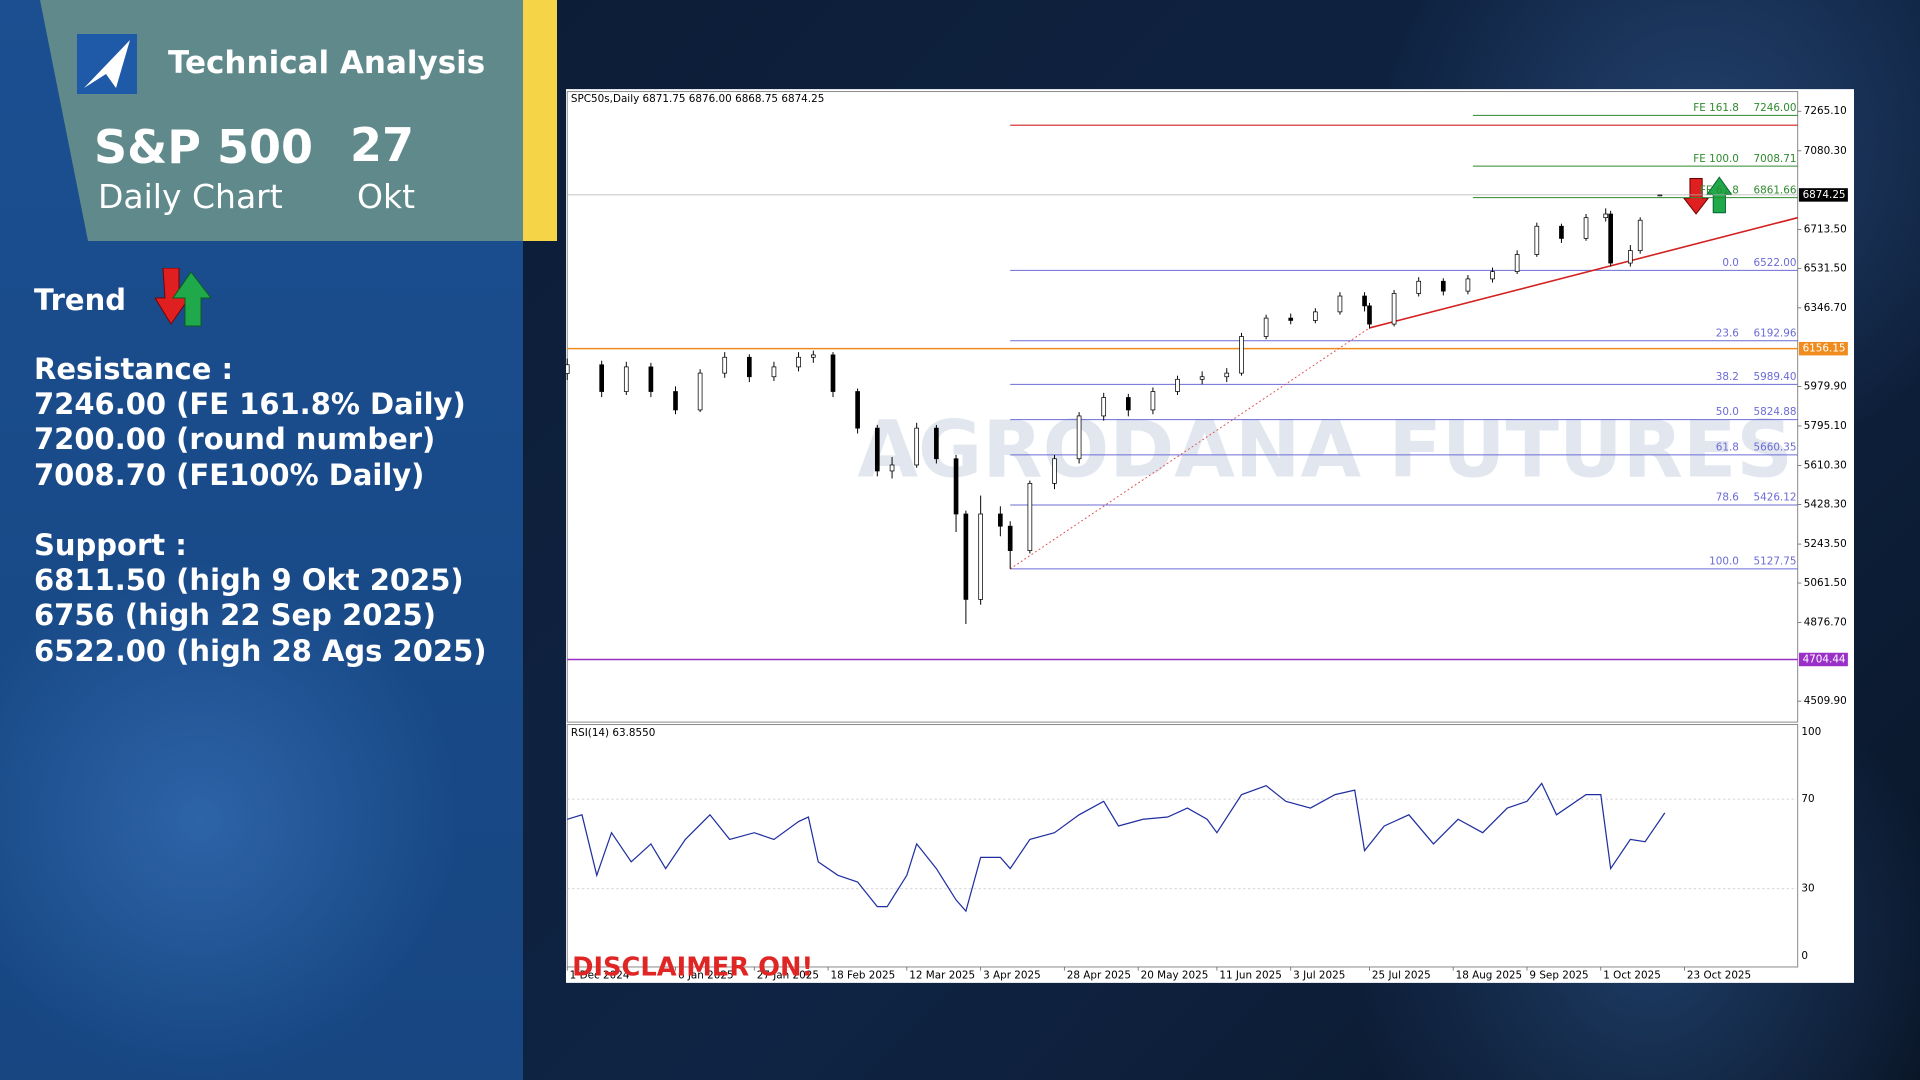 The width and height of the screenshot is (1920, 1080). I want to click on header-box, so click(281, 120).